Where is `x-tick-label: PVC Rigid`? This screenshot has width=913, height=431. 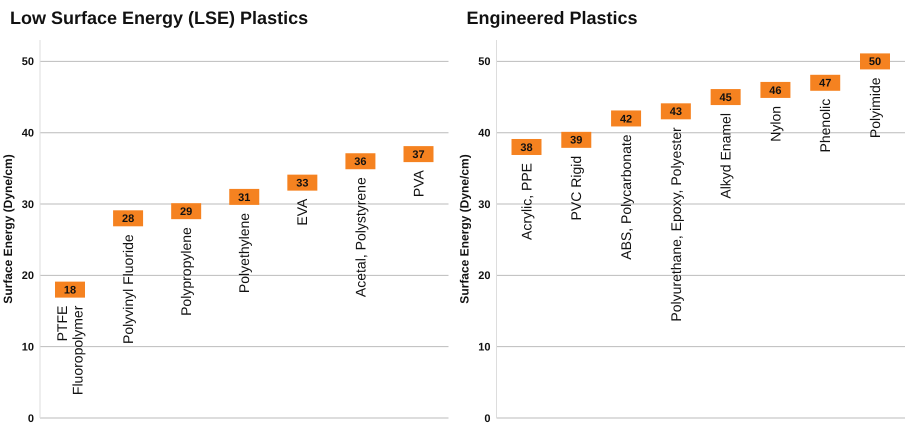
x-tick-label: PVC Rigid is located at coordinates (576, 188).